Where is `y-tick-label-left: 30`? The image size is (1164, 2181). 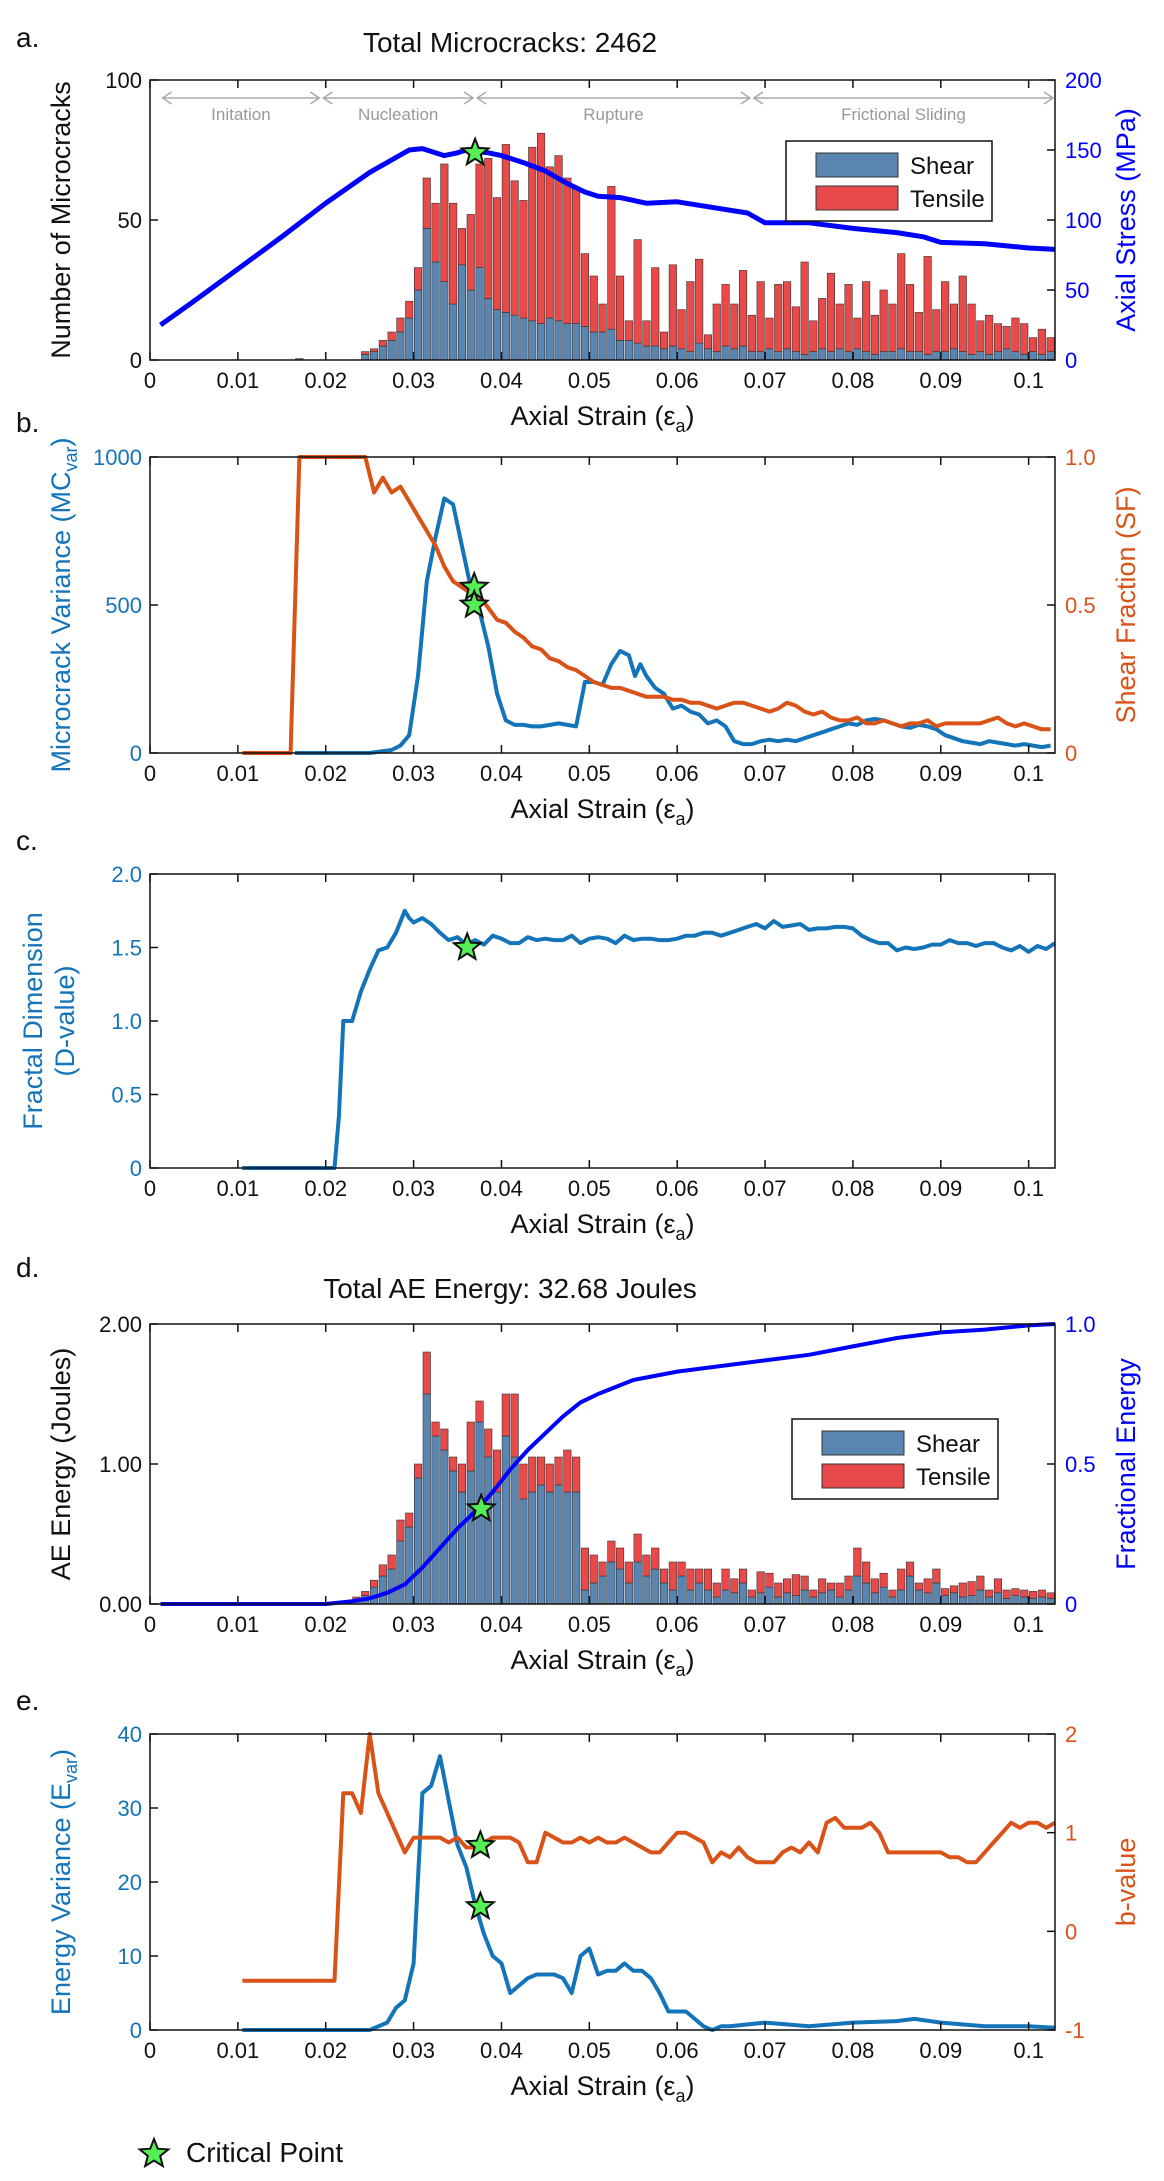 y-tick-label-left: 30 is located at coordinates (130, 1808).